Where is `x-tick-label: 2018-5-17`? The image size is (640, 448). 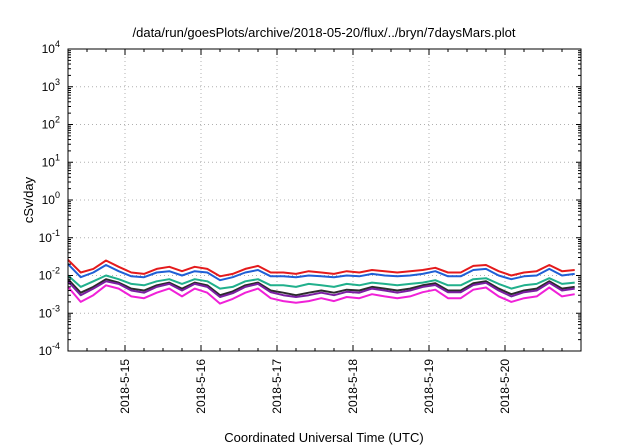 x-tick-label: 2018-5-17 is located at coordinates (277, 386).